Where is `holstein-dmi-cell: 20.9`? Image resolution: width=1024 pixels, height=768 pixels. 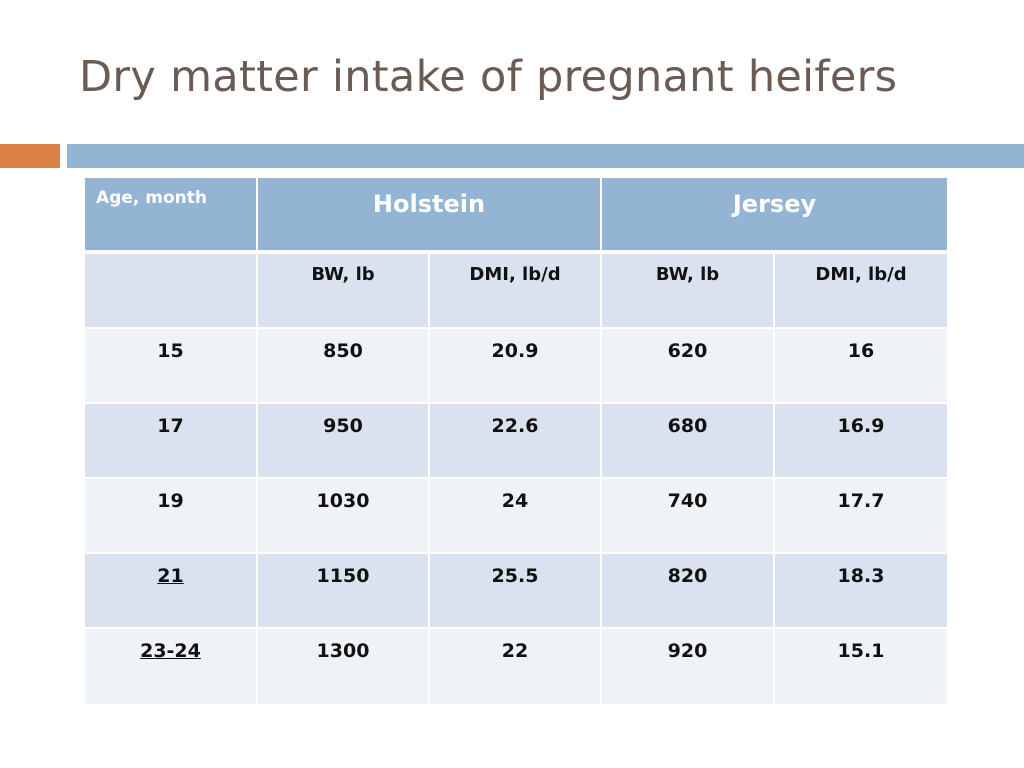 holstein-dmi-cell: 20.9 is located at coordinates (516, 366).